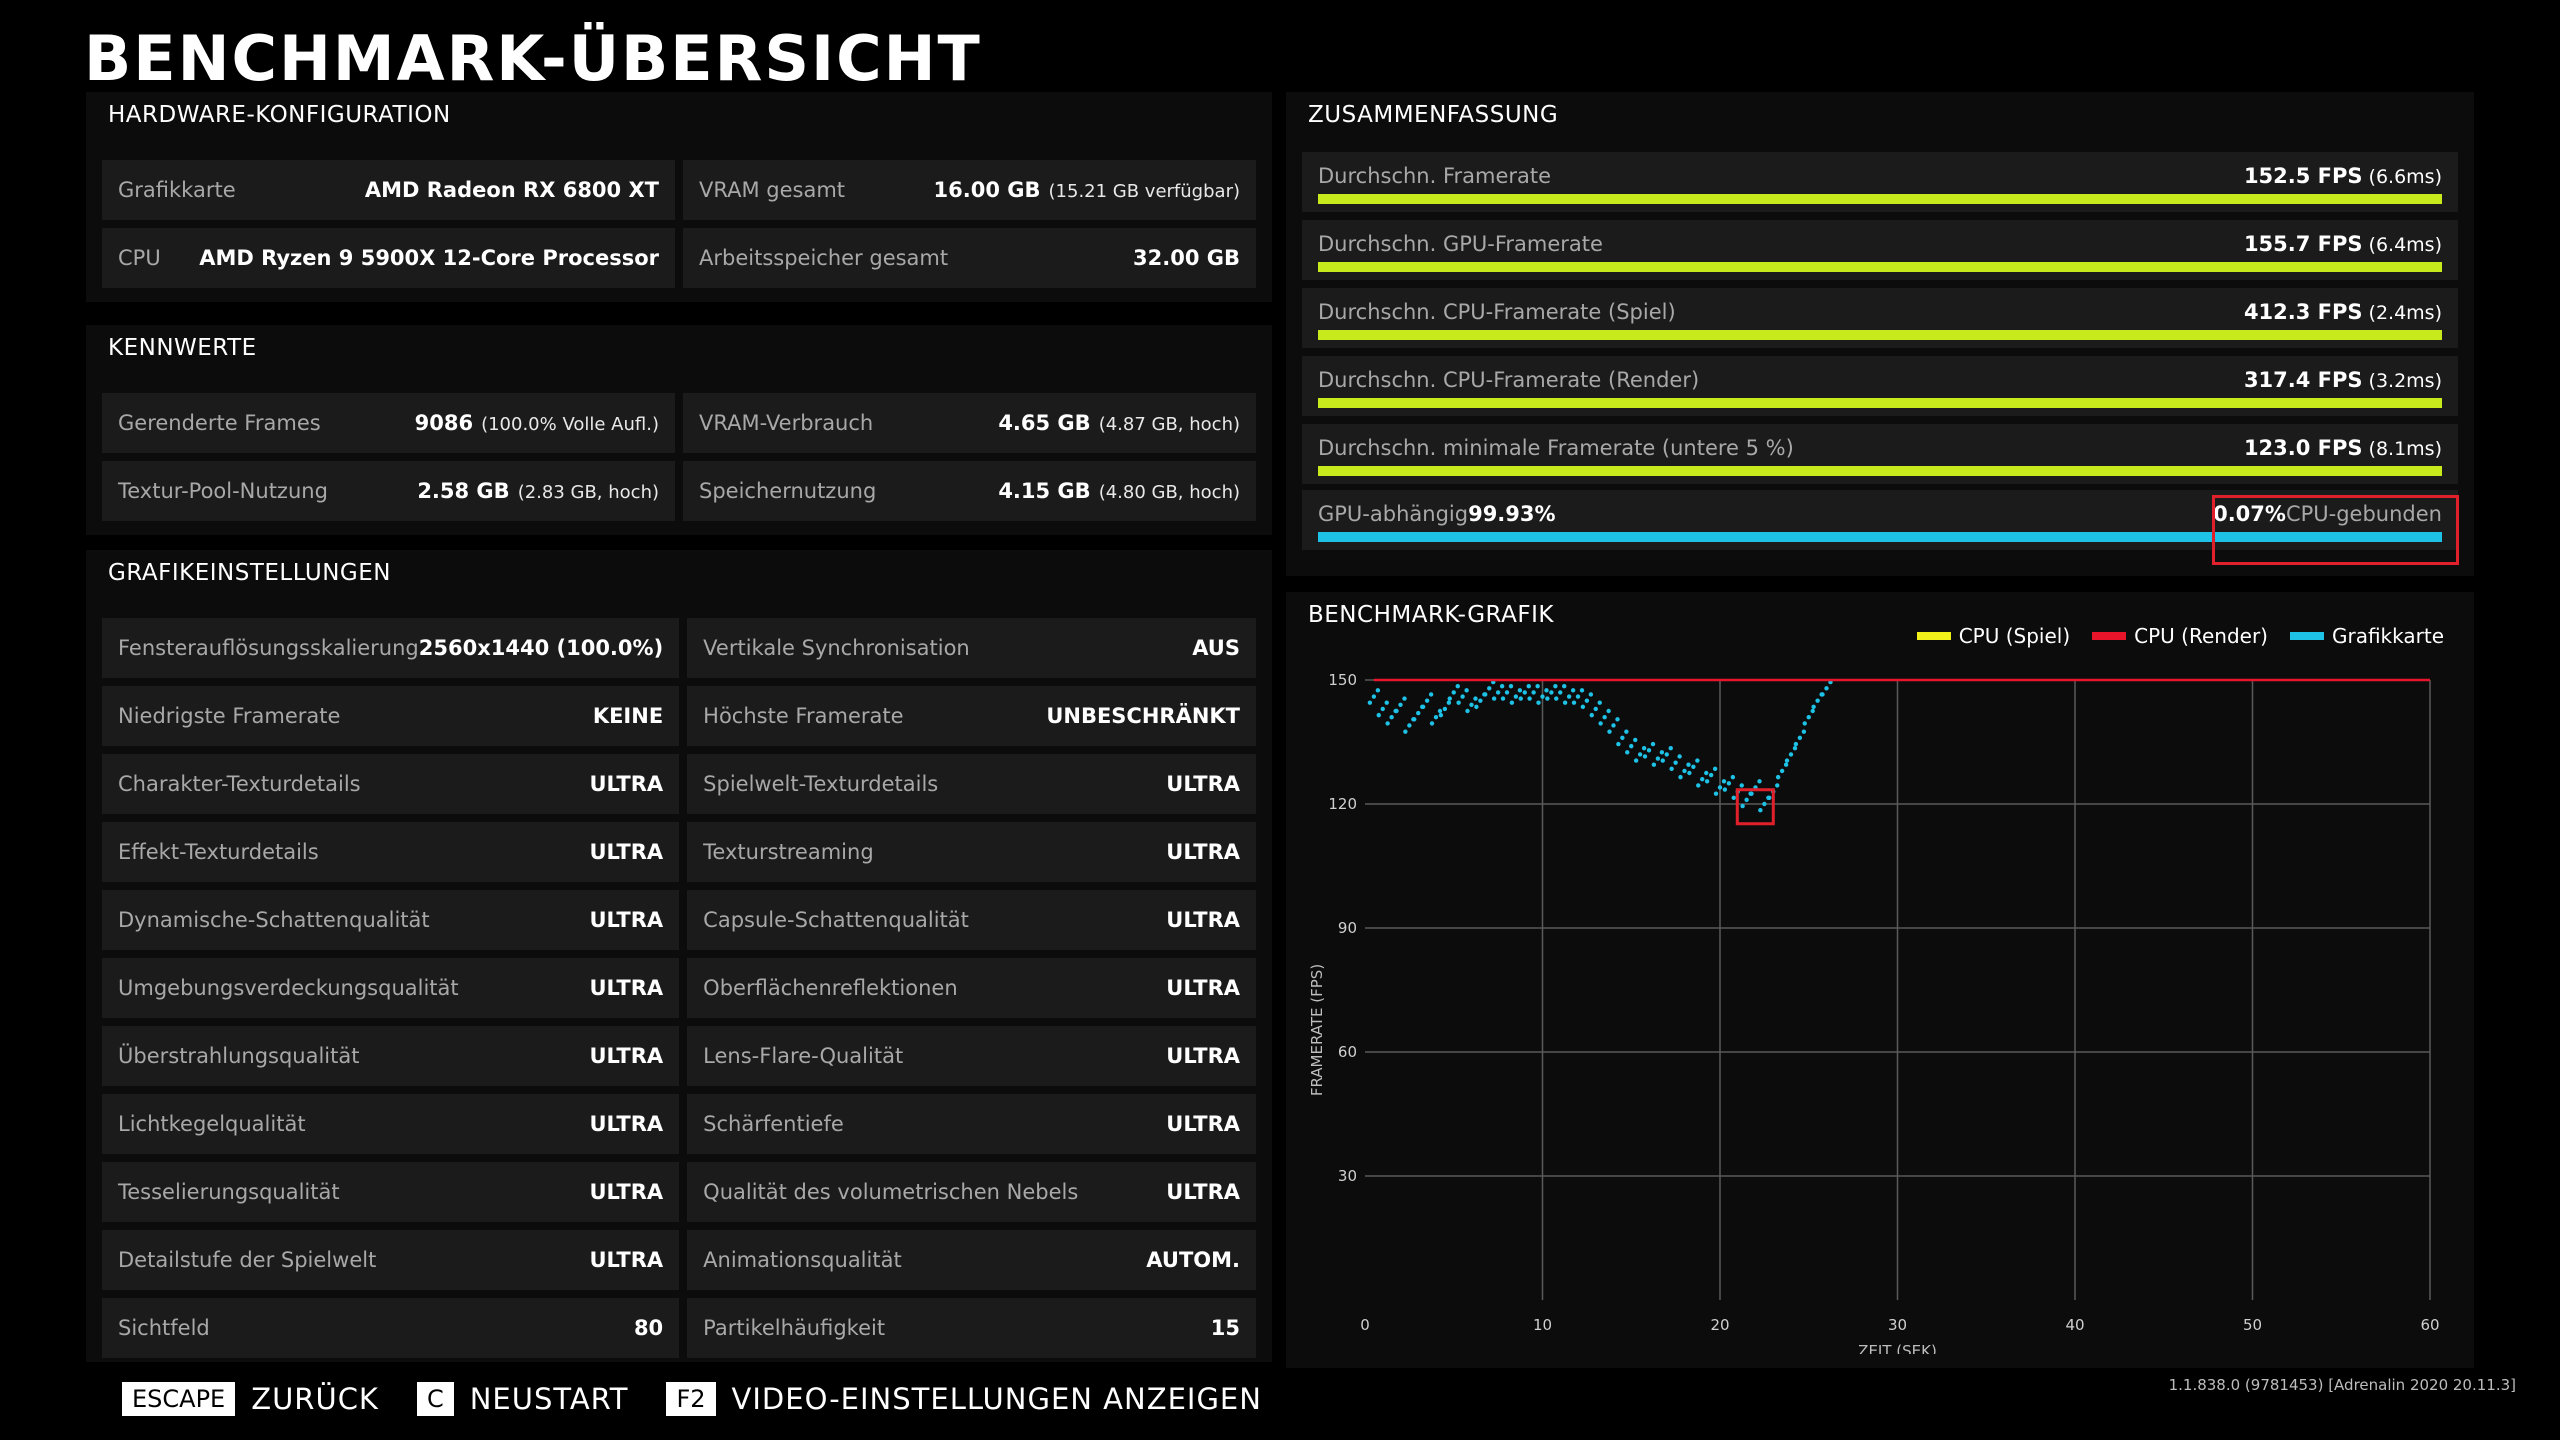 This screenshot has width=2560, height=1440. I want to click on legend-gpu: Grafikkarte, so click(2366, 636).